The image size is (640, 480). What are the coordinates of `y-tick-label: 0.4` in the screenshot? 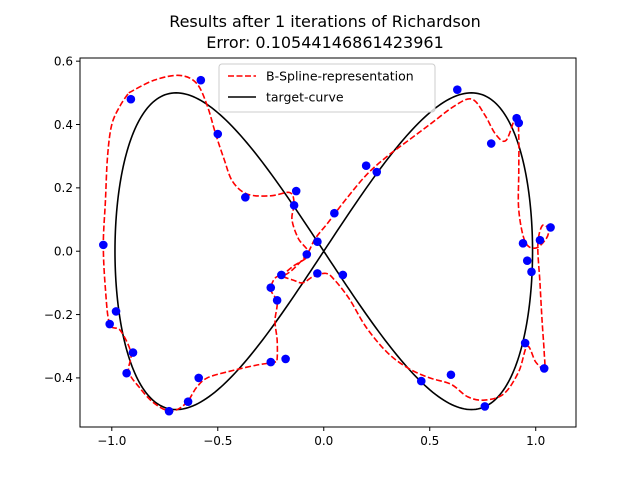 It's located at (63, 125).